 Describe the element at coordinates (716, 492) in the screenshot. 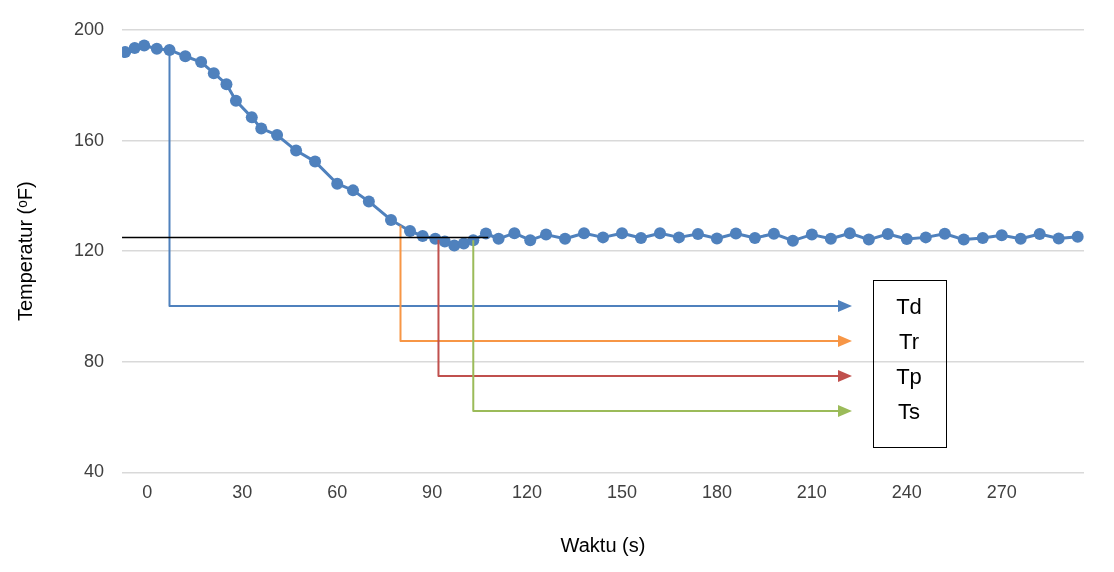

I see `x-tick-label: 180` at that location.